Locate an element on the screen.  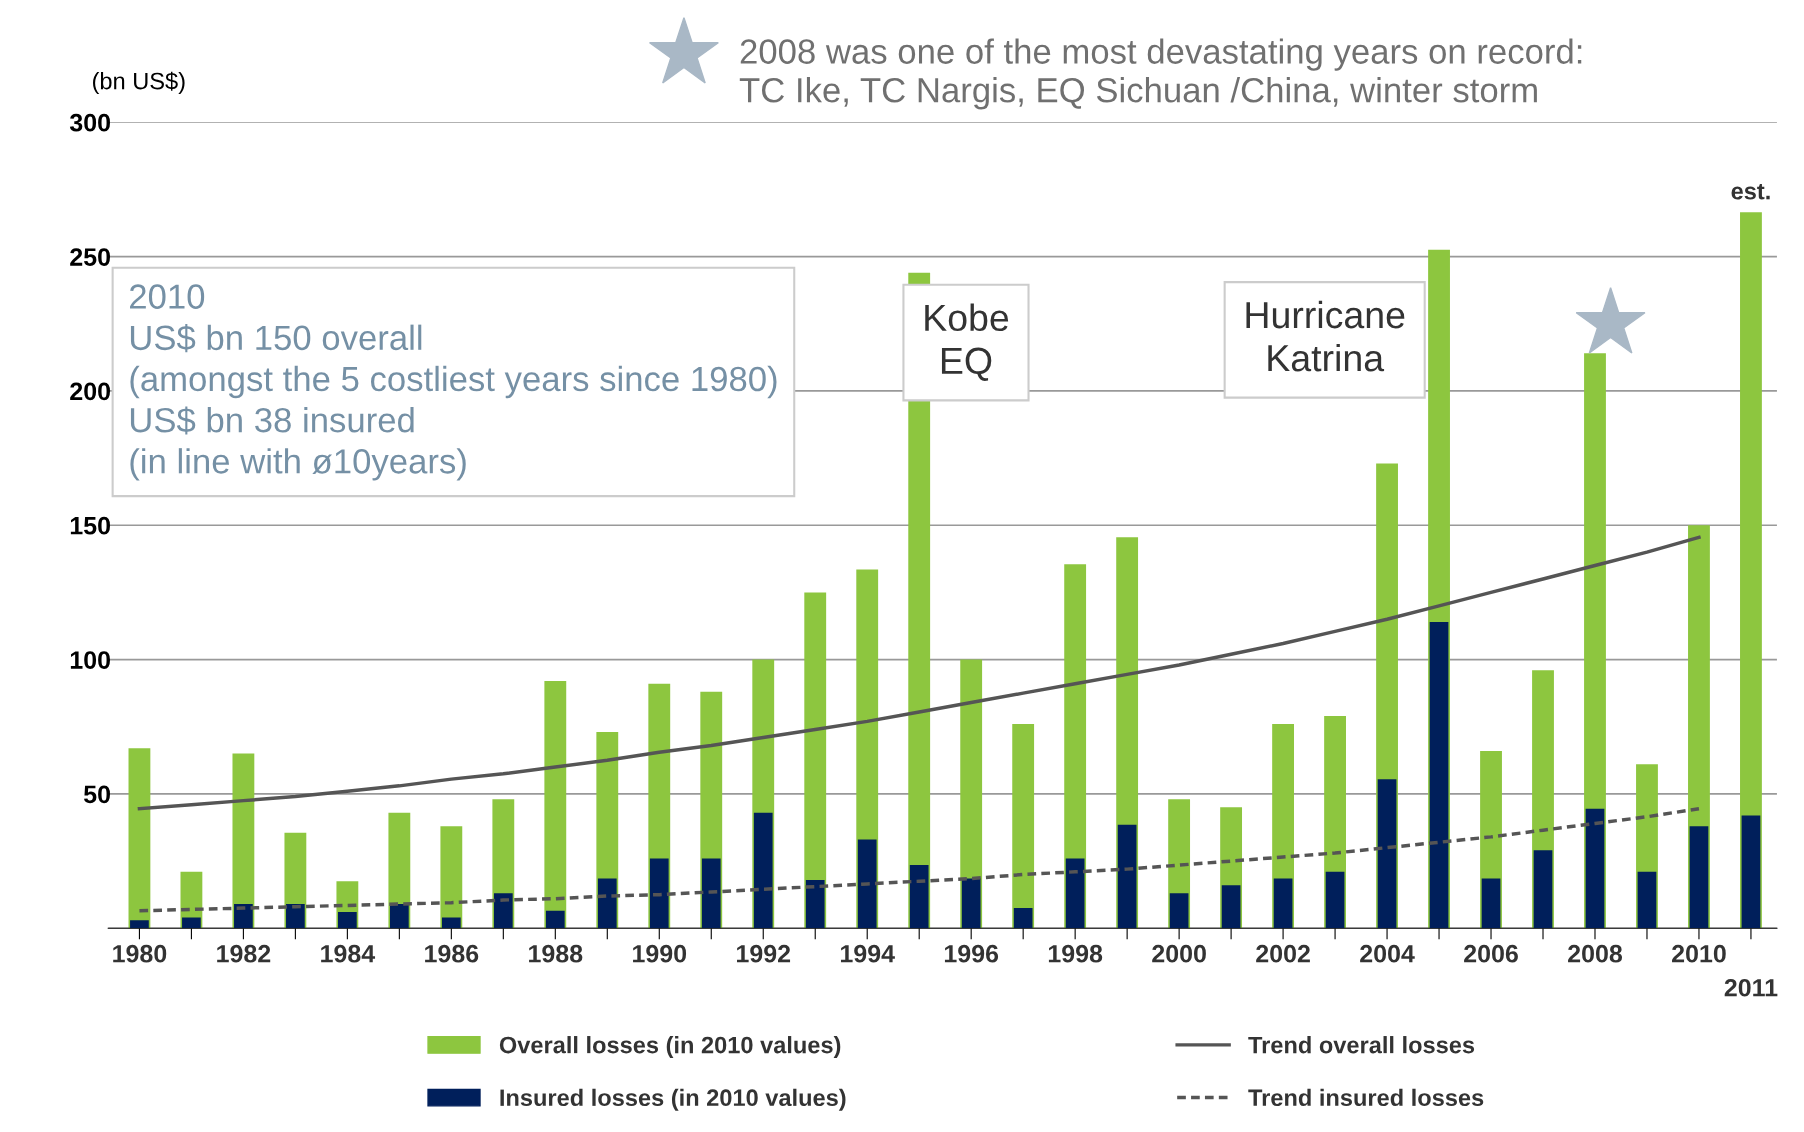
y-axis-title: (bn US$) is located at coordinates (139, 83).